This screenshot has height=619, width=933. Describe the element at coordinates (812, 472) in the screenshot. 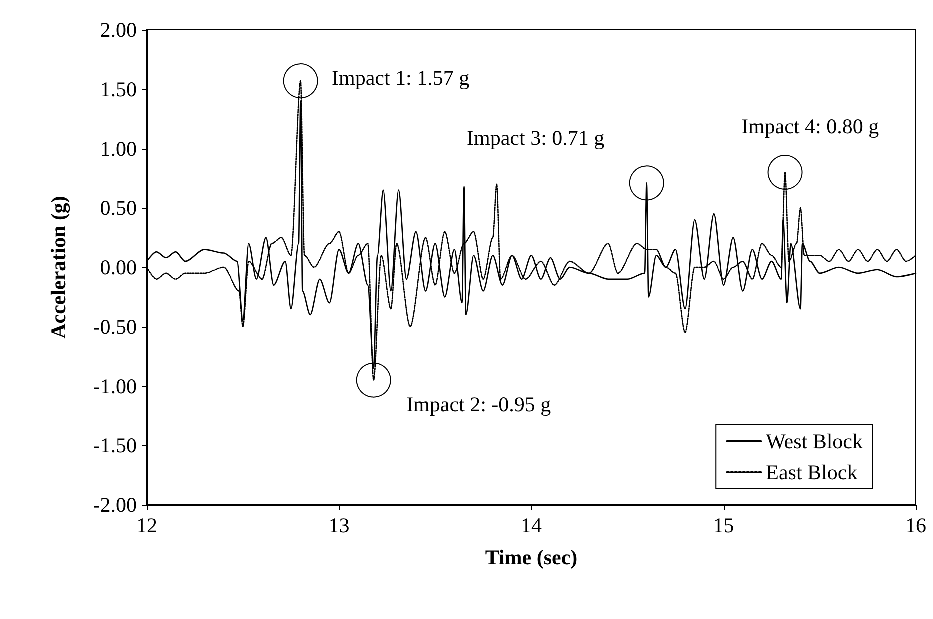

I see `legend-label: East Block` at that location.